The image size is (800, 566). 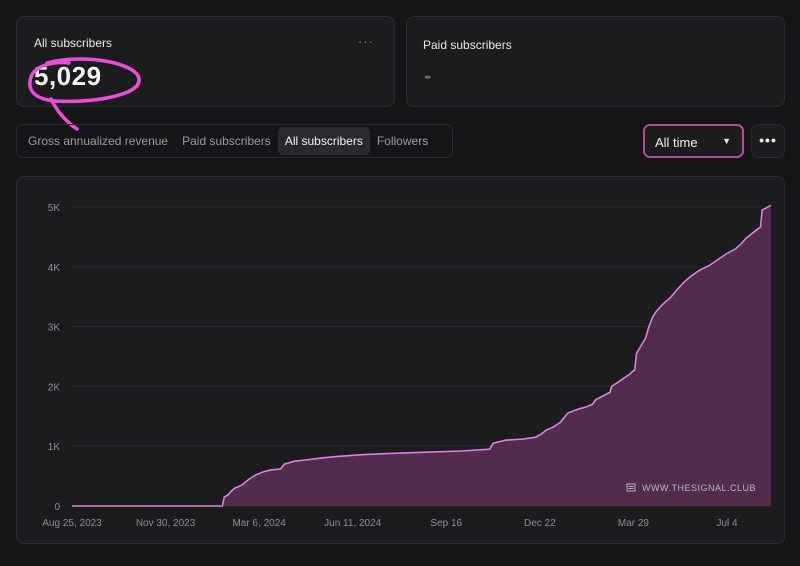 What do you see at coordinates (72, 523) in the screenshot?
I see `x-tick-label: Aug 25, 2023` at bounding box center [72, 523].